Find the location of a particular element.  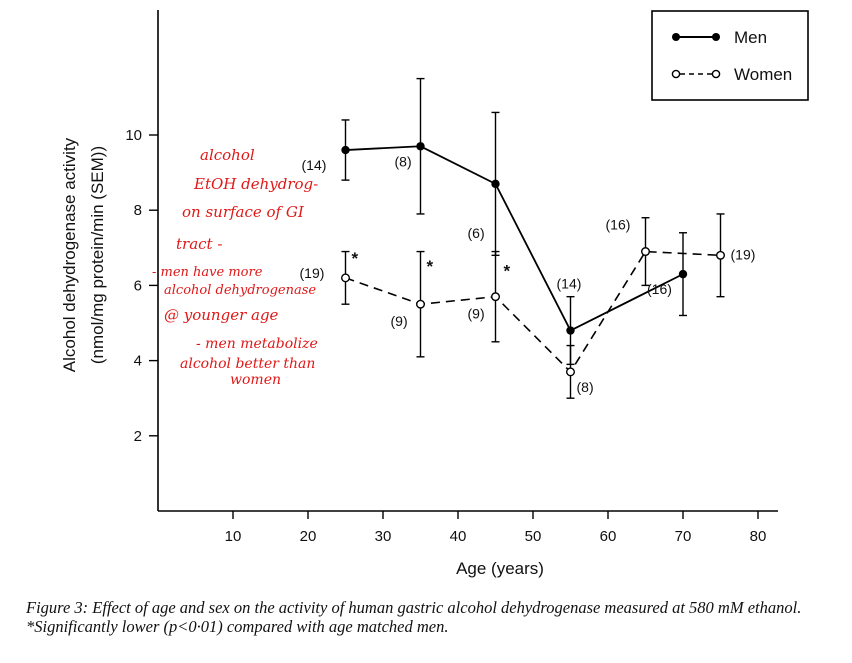

note-line-1: alcohol is located at coordinates (227, 155).